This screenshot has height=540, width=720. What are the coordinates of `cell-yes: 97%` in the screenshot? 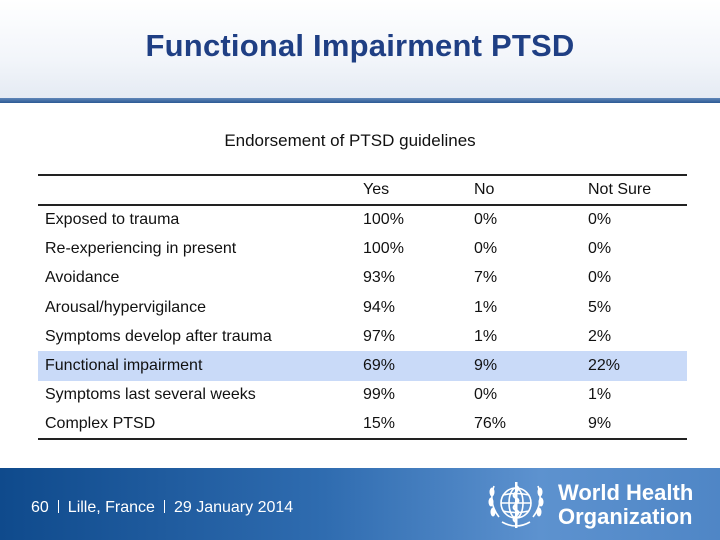 It's located at (379, 336).